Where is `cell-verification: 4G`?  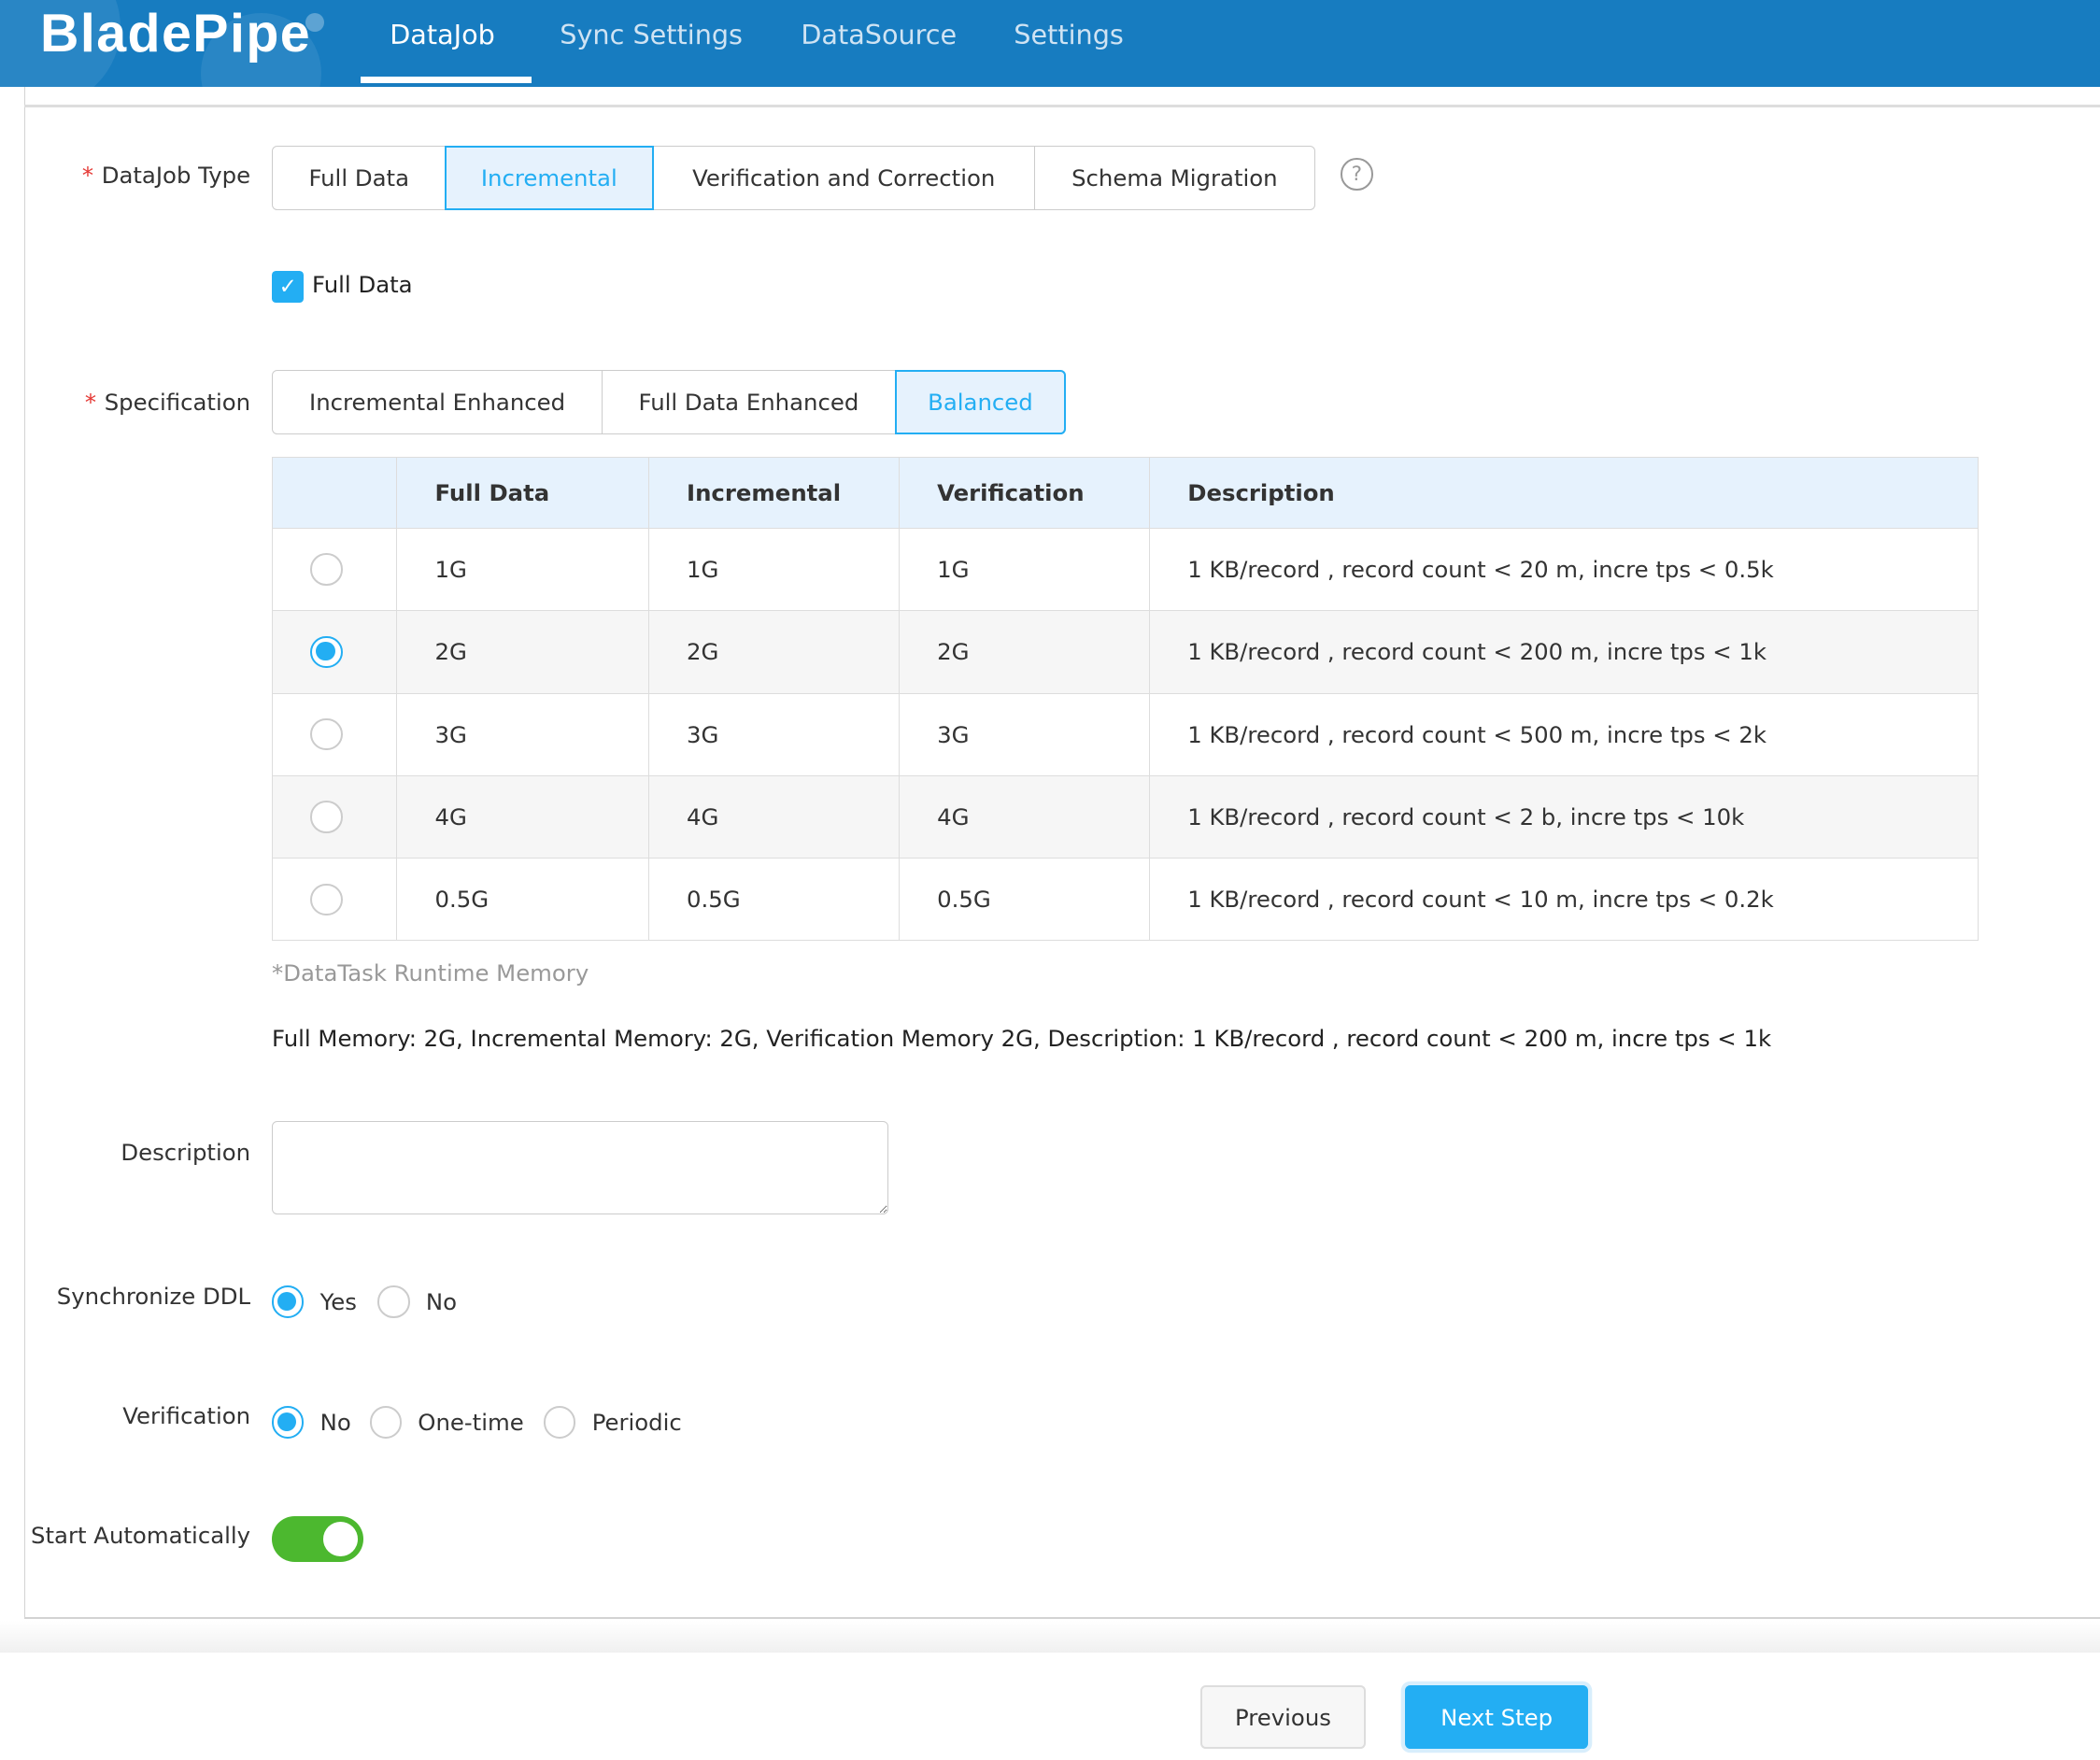
cell-verification: 4G is located at coordinates (1025, 816).